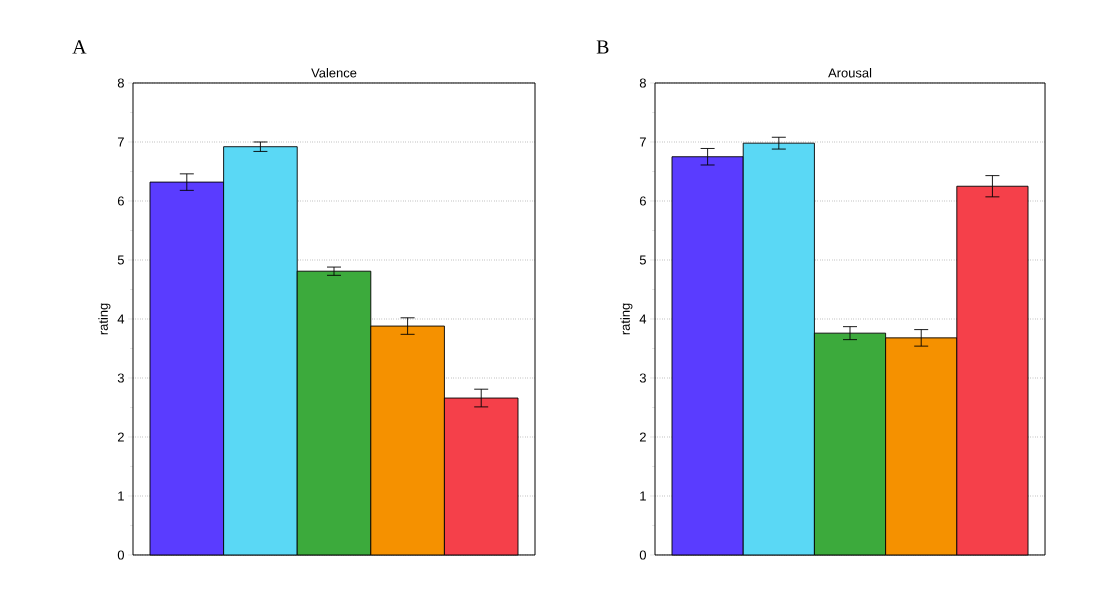 The height and width of the screenshot is (607, 1106). What do you see at coordinates (334, 72) in the screenshot?
I see `chart-title: Valence` at bounding box center [334, 72].